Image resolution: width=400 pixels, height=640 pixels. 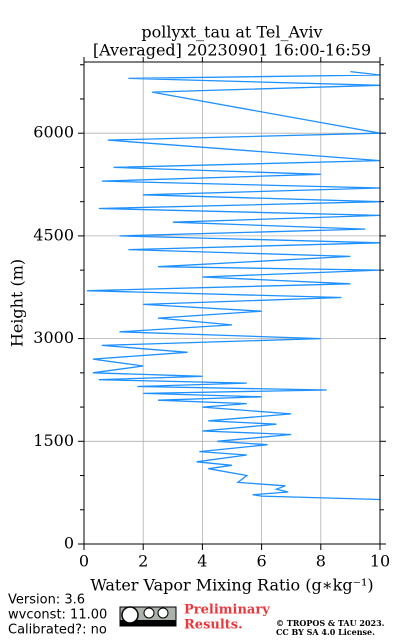 What do you see at coordinates (231, 32) in the screenshot?
I see `chart-title: pollyxt_tau at Tel_Aviv` at bounding box center [231, 32].